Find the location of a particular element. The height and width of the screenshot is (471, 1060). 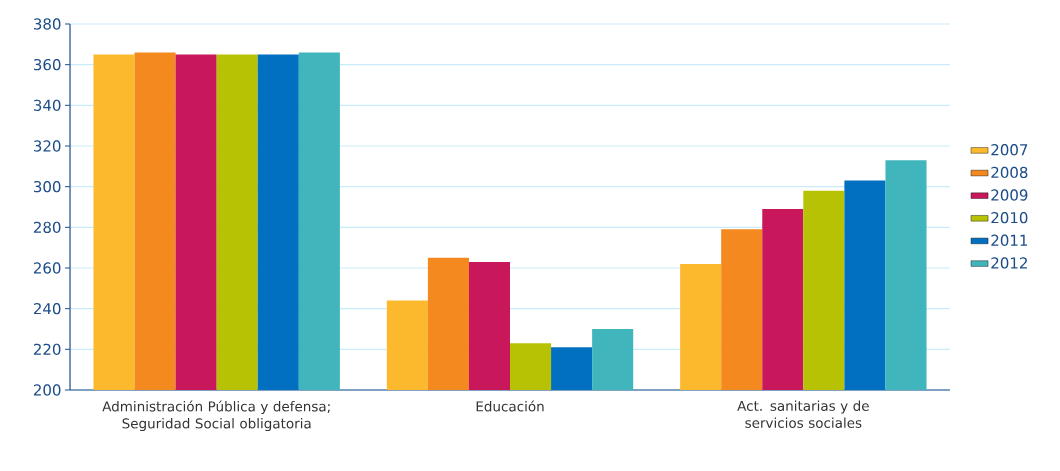

y-tick-label: 380 is located at coordinates (47, 24).